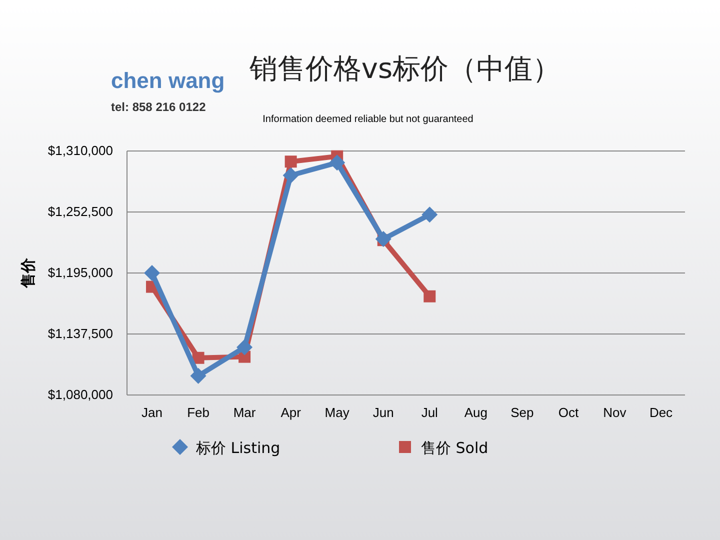 This screenshot has height=540, width=720. What do you see at coordinates (244, 412) in the screenshot?
I see `x-tick-label: Mar` at bounding box center [244, 412].